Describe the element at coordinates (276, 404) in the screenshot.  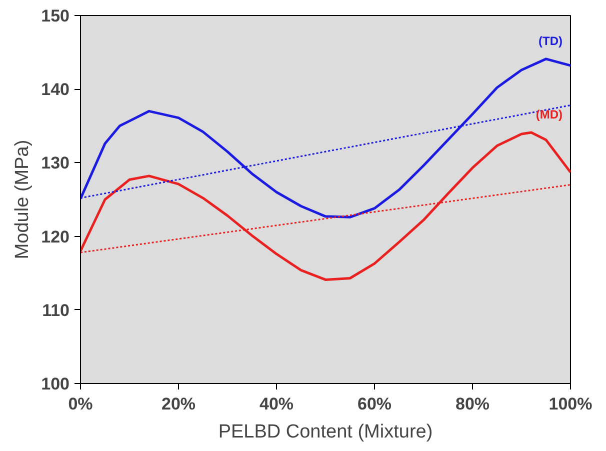
I see `x-tick-label: 40%` at that location.